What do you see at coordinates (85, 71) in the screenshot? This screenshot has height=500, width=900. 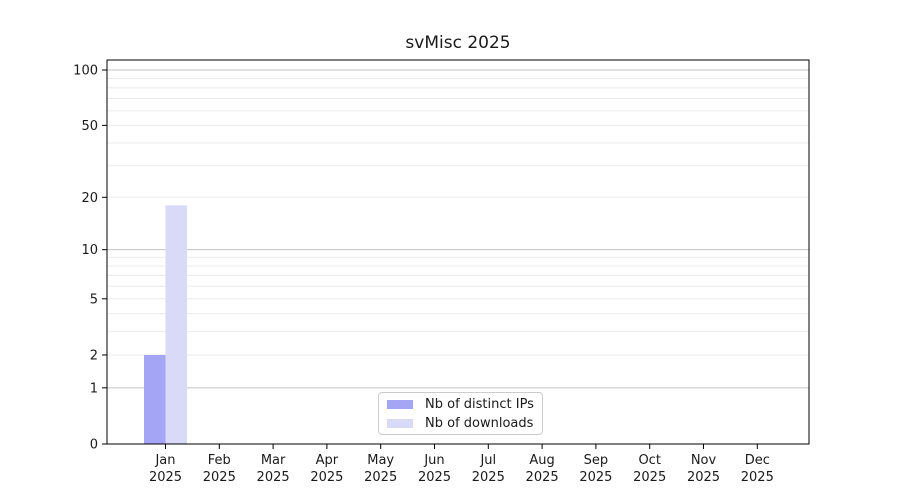 I see `y-tick-label: 100` at bounding box center [85, 71].